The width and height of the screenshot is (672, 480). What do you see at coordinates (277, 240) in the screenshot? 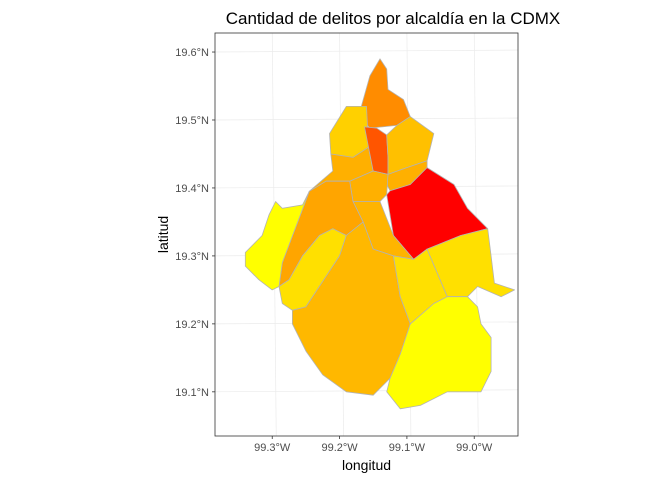
I see `region-far-west` at bounding box center [277, 240].